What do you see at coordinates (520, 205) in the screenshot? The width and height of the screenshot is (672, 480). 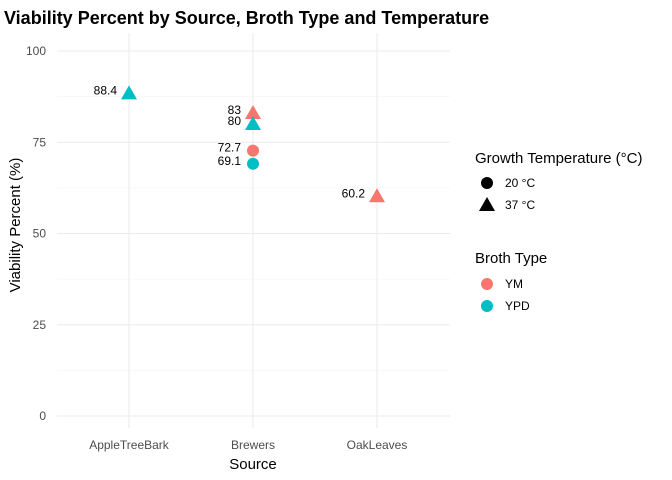 I see `legend-label: 37 °C` at bounding box center [520, 205].